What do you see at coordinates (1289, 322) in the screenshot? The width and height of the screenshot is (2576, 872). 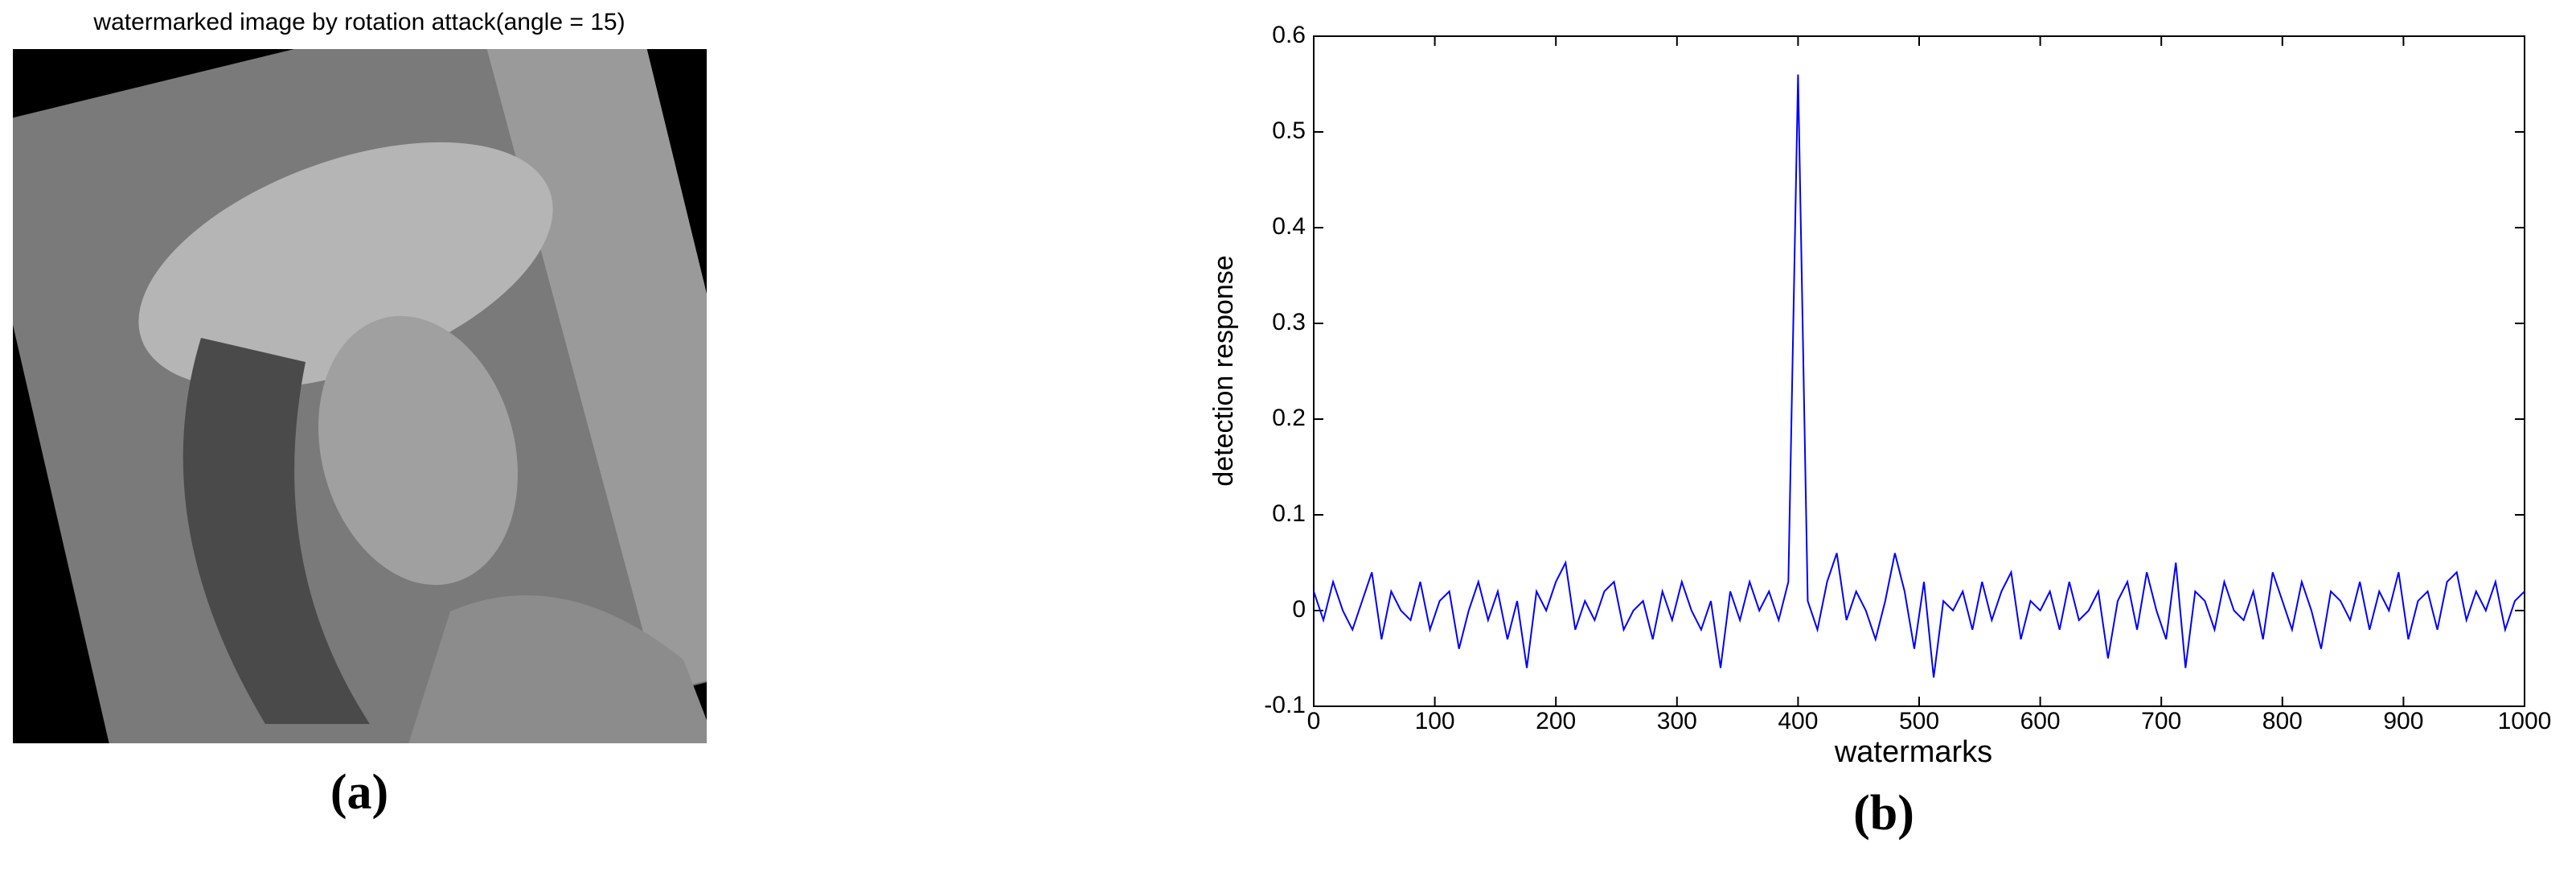 I see `y-tick-label: 0.3` at bounding box center [1289, 322].